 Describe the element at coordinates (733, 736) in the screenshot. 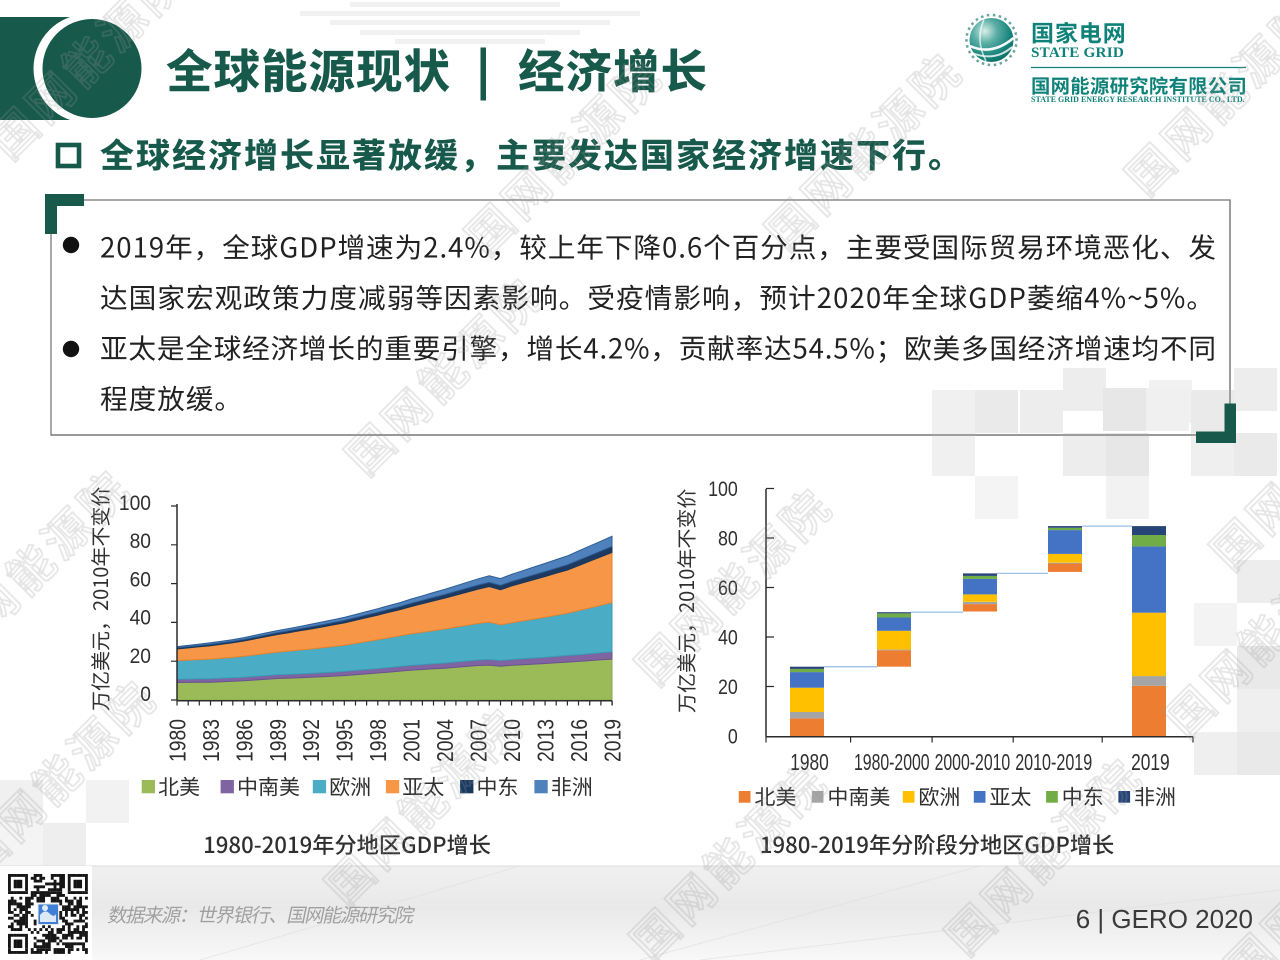

I see `svg-text: 0` at that location.